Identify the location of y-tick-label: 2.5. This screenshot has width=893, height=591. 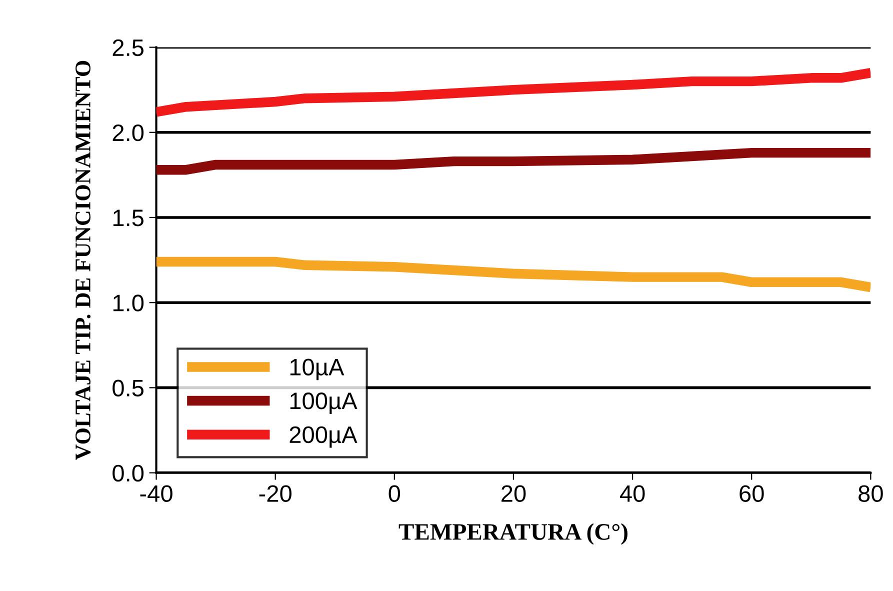
(128, 47).